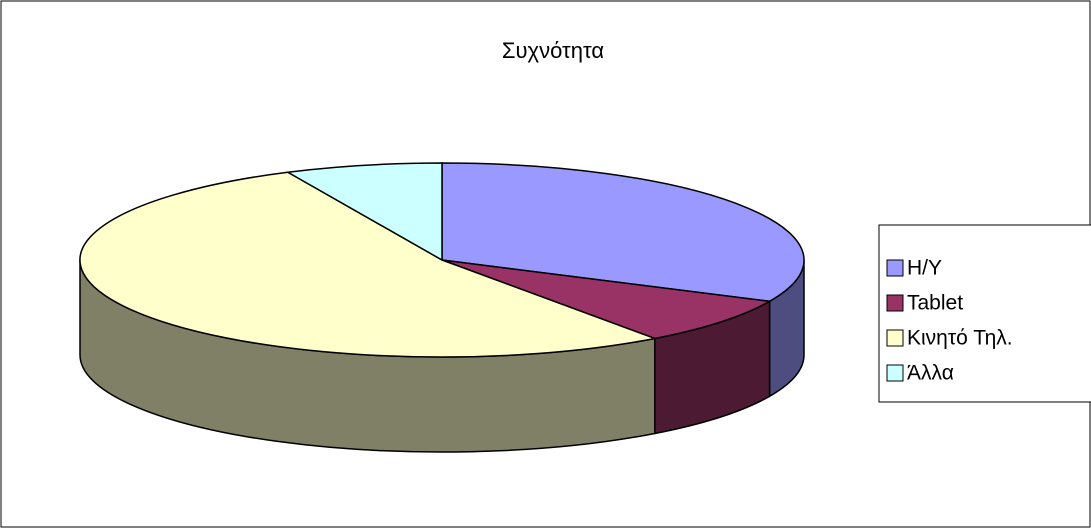 This screenshot has height=528, width=1091. I want to click on legend: Η/Υ Tablet Κινητό Τηλ. Άλλα, so click(949, 321).